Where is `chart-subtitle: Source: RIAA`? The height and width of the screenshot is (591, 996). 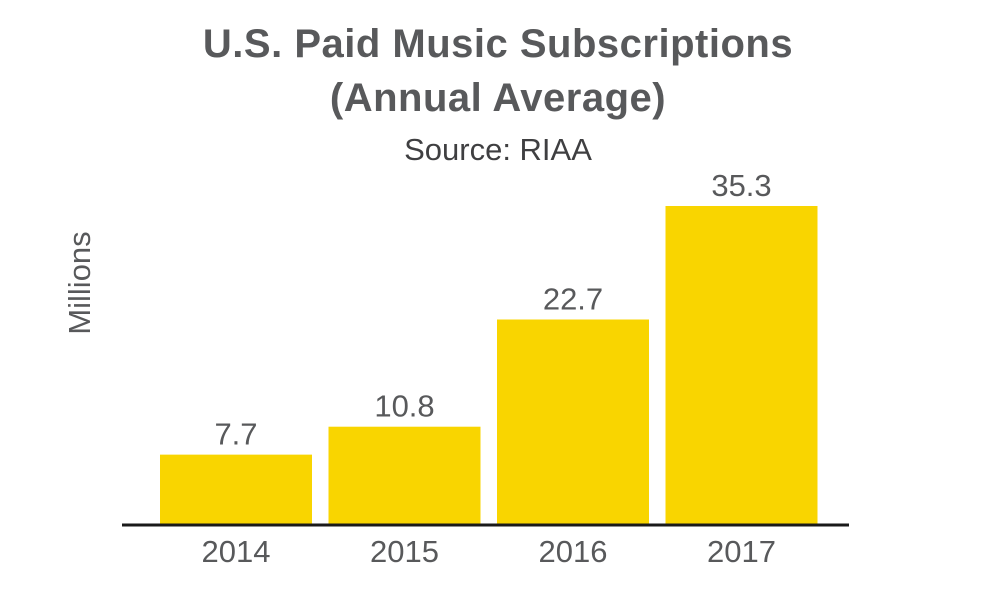 chart-subtitle: Source: RIAA is located at coordinates (498, 149).